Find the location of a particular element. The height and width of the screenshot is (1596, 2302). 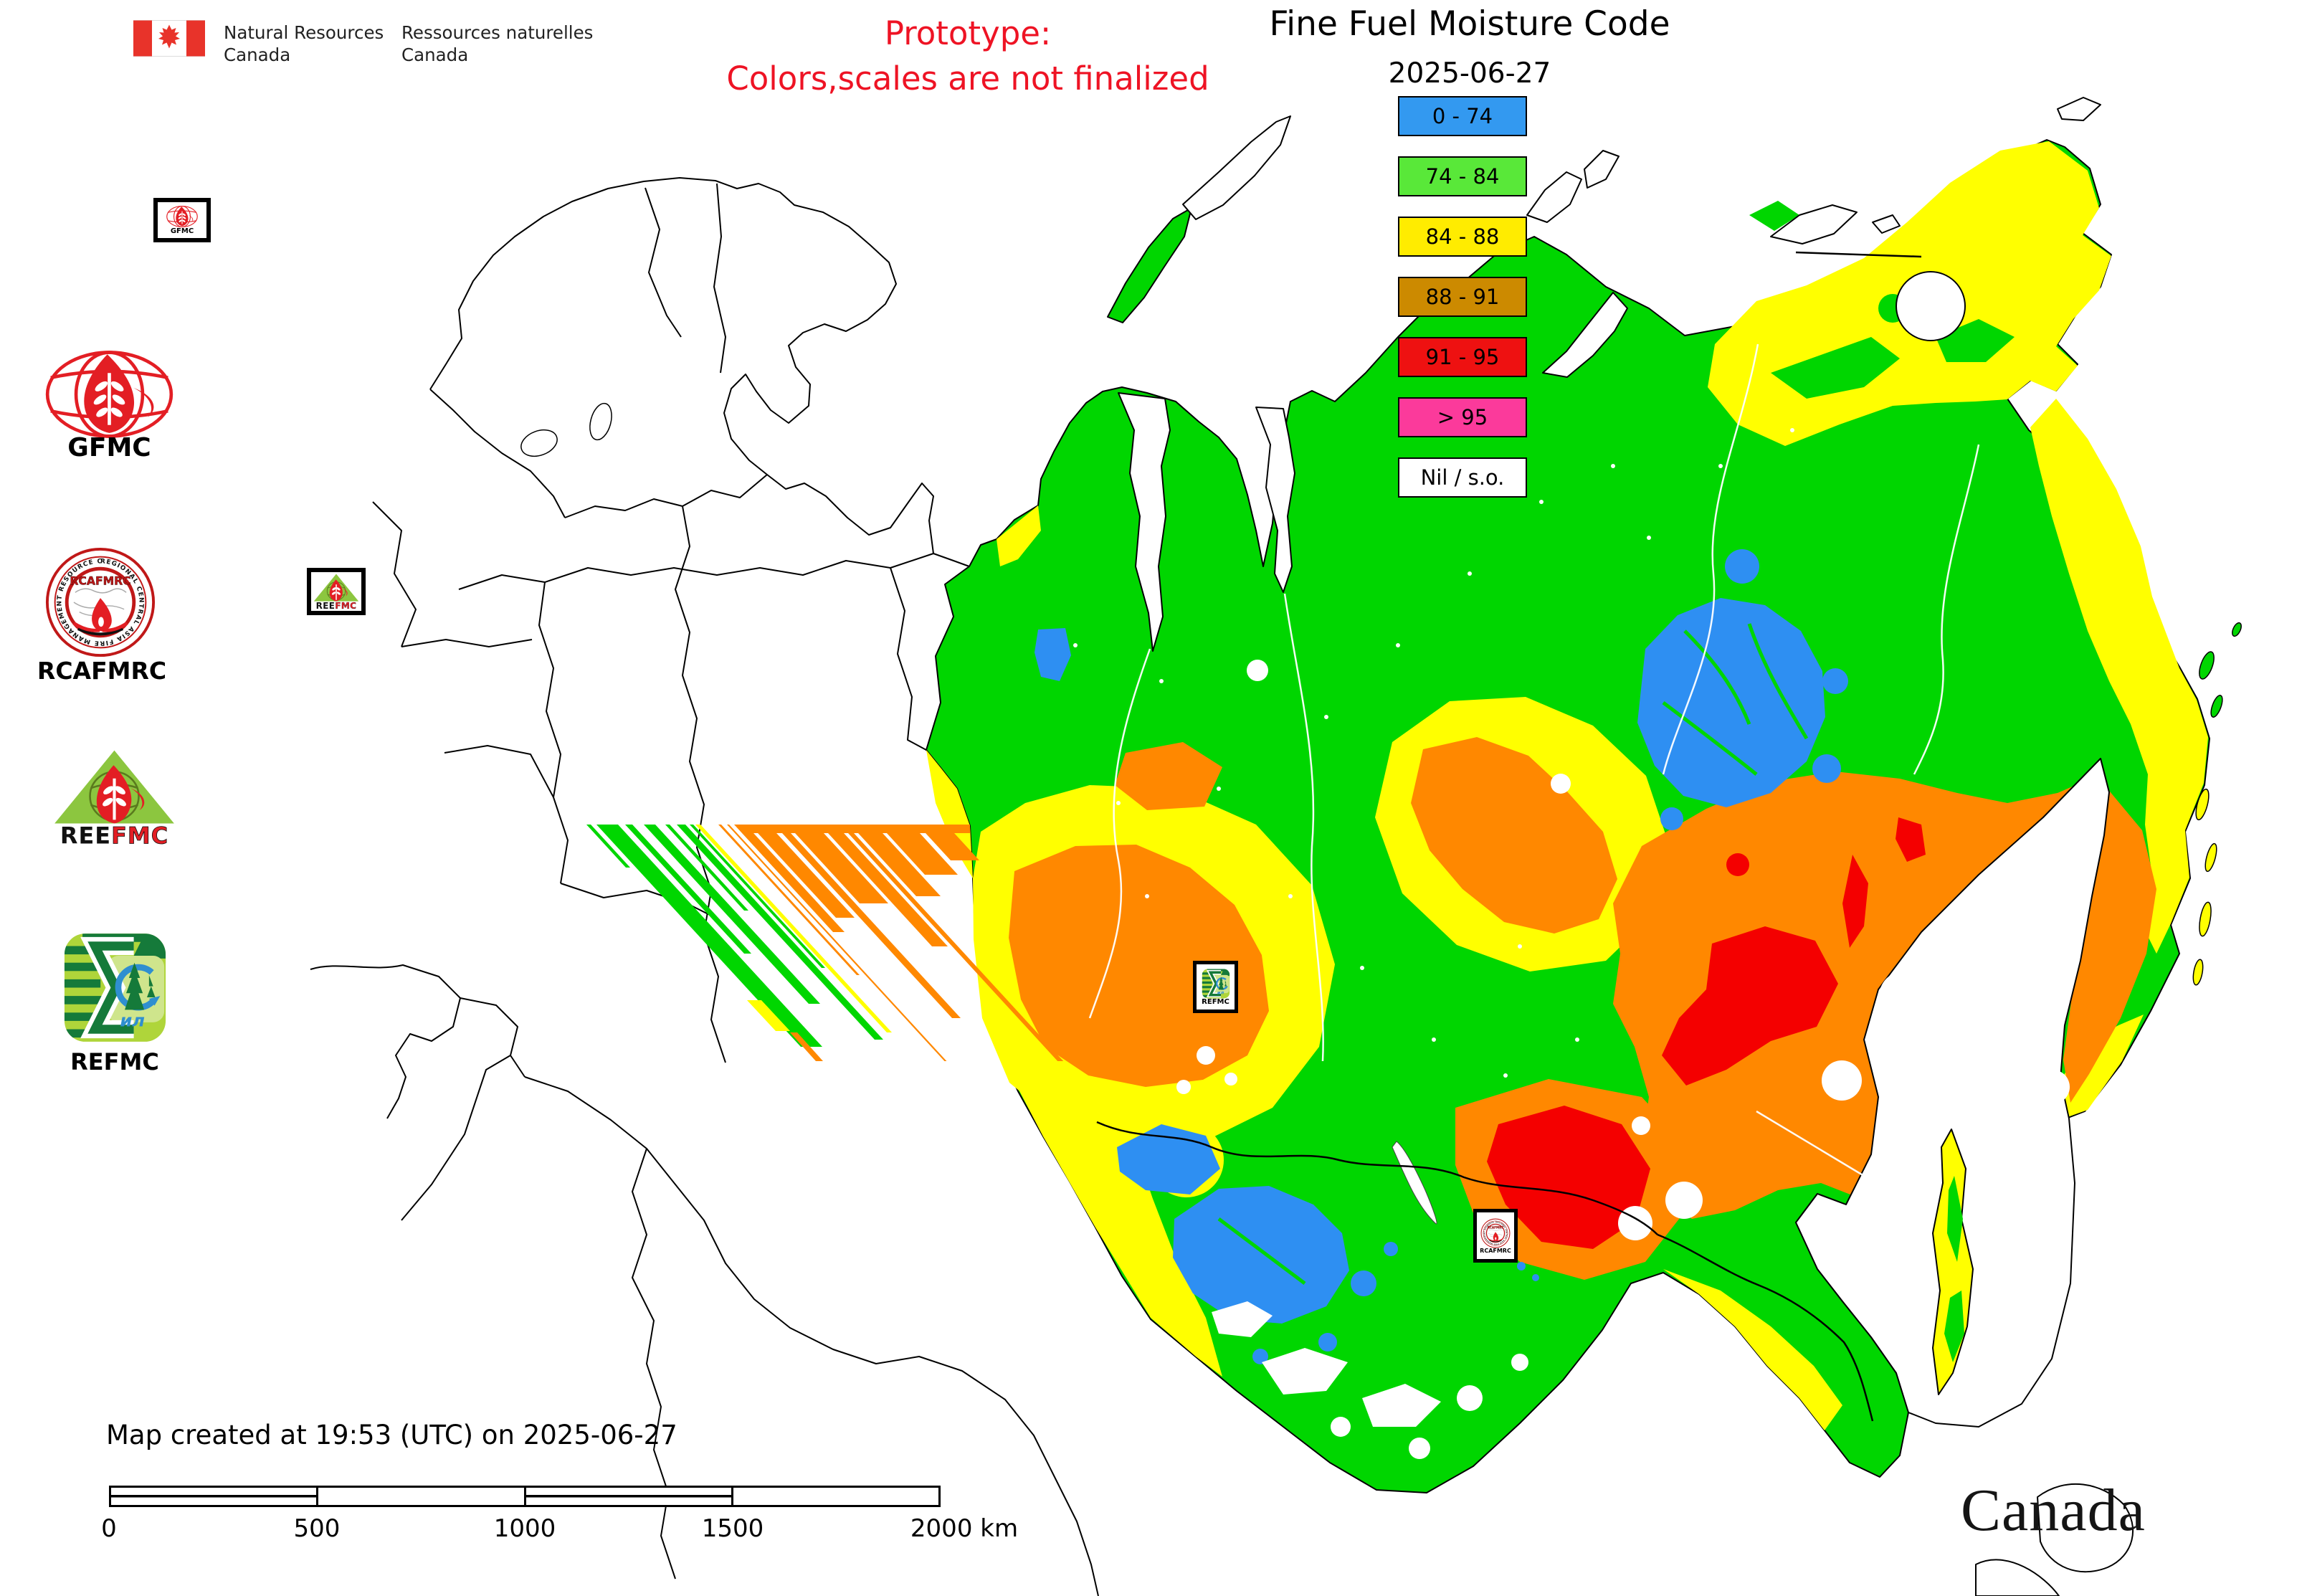

gfmc-logo is located at coordinates (109, 394).